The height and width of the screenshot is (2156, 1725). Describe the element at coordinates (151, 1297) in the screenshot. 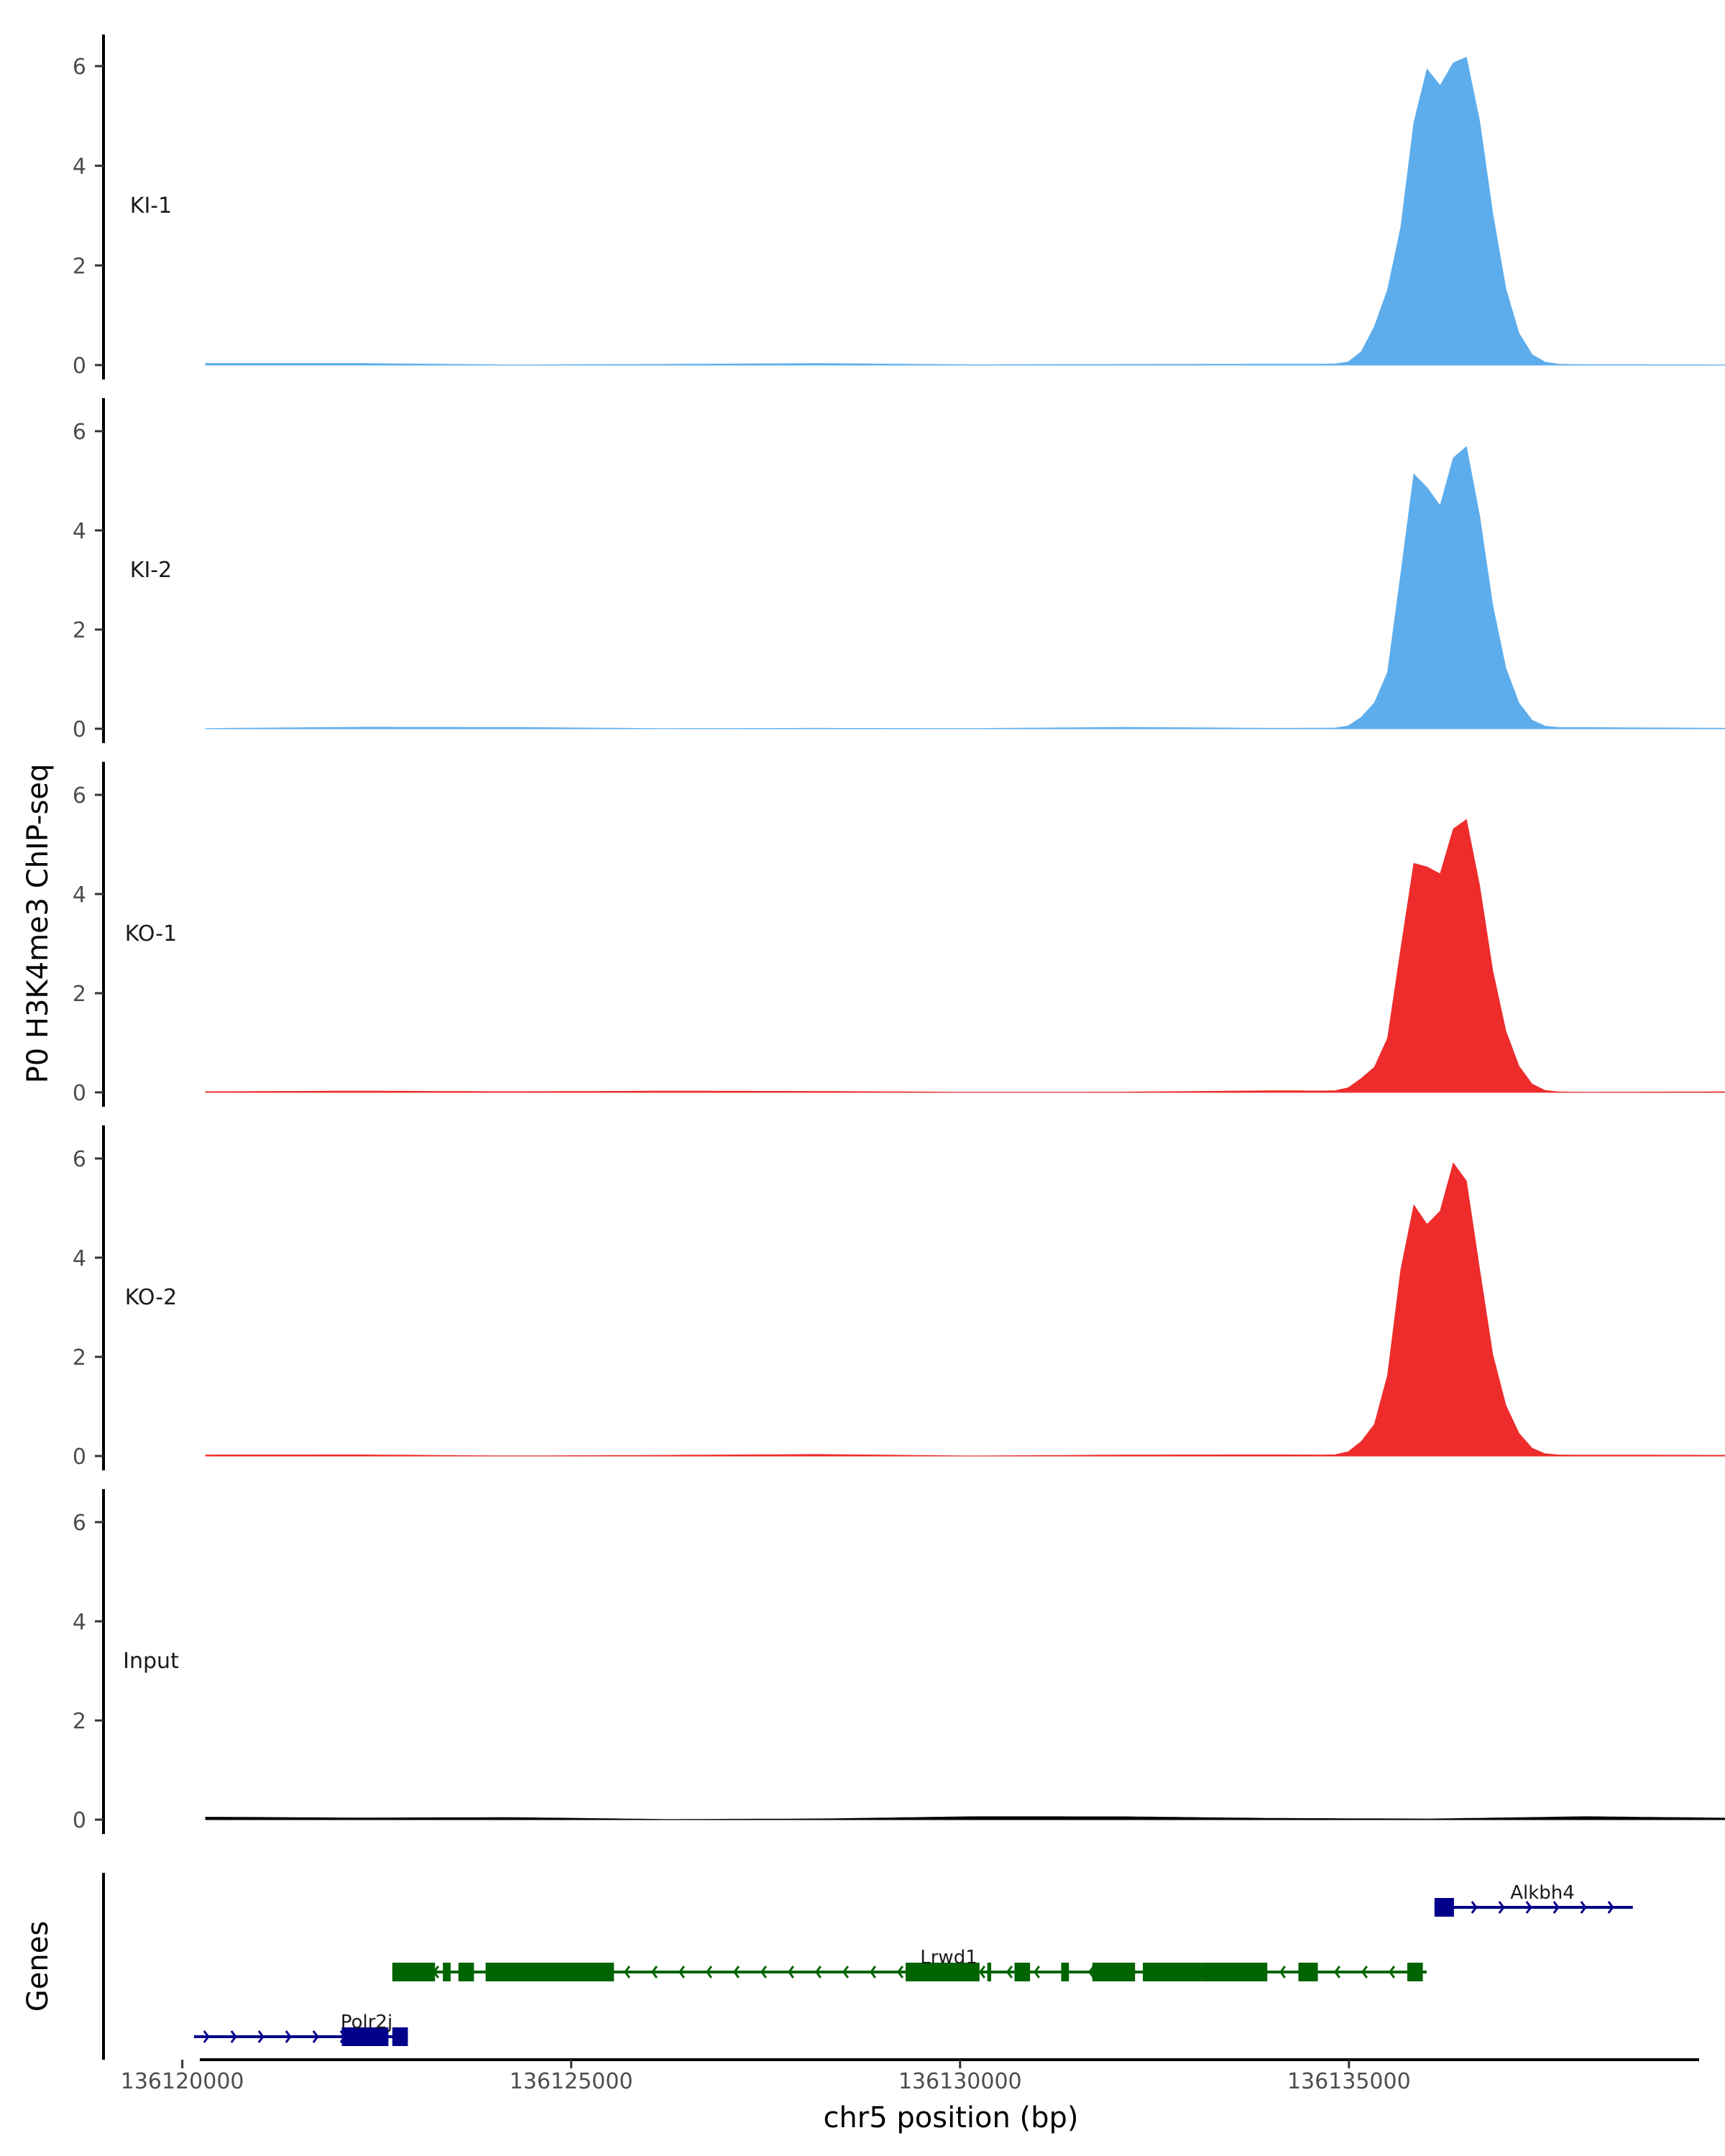

I see `track-label-ko-2: KO-2` at that location.